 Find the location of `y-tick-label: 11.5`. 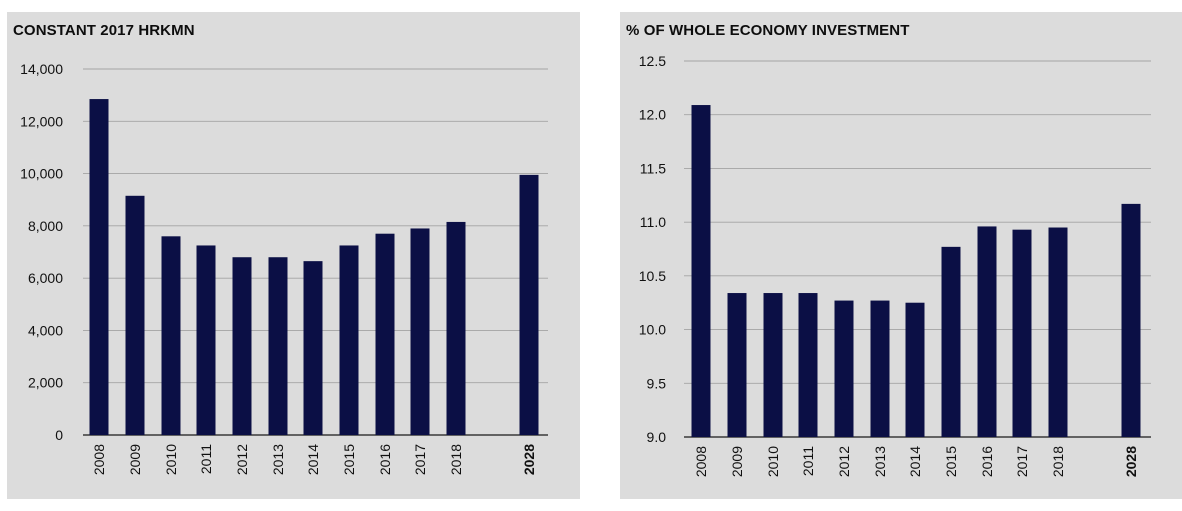

y-tick-label: 11.5 is located at coordinates (653, 168).